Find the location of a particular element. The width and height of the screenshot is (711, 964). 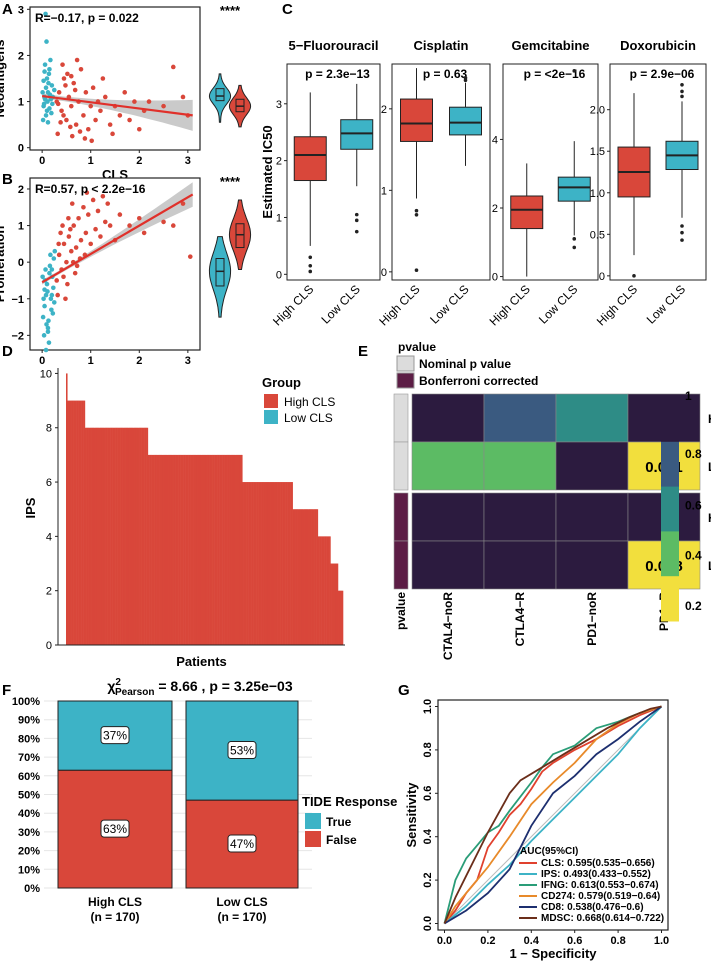

legend-label-false: False is located at coordinates (341, 840).